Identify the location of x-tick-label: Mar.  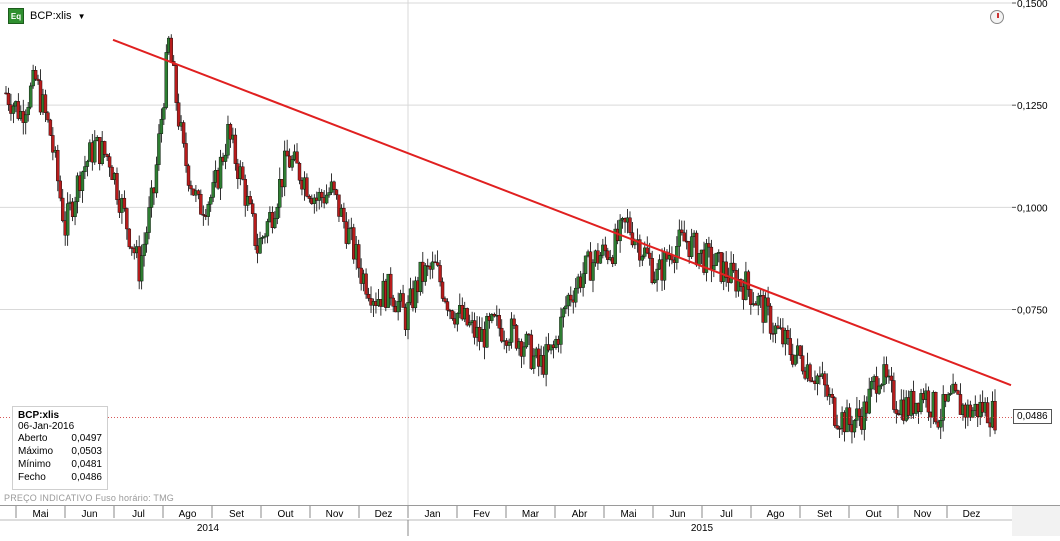
(531, 514).